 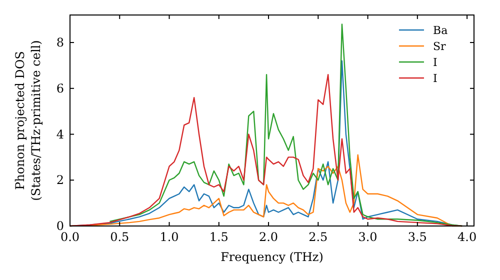 I want to click on y-tick-label: 6, so click(x=60, y=88).